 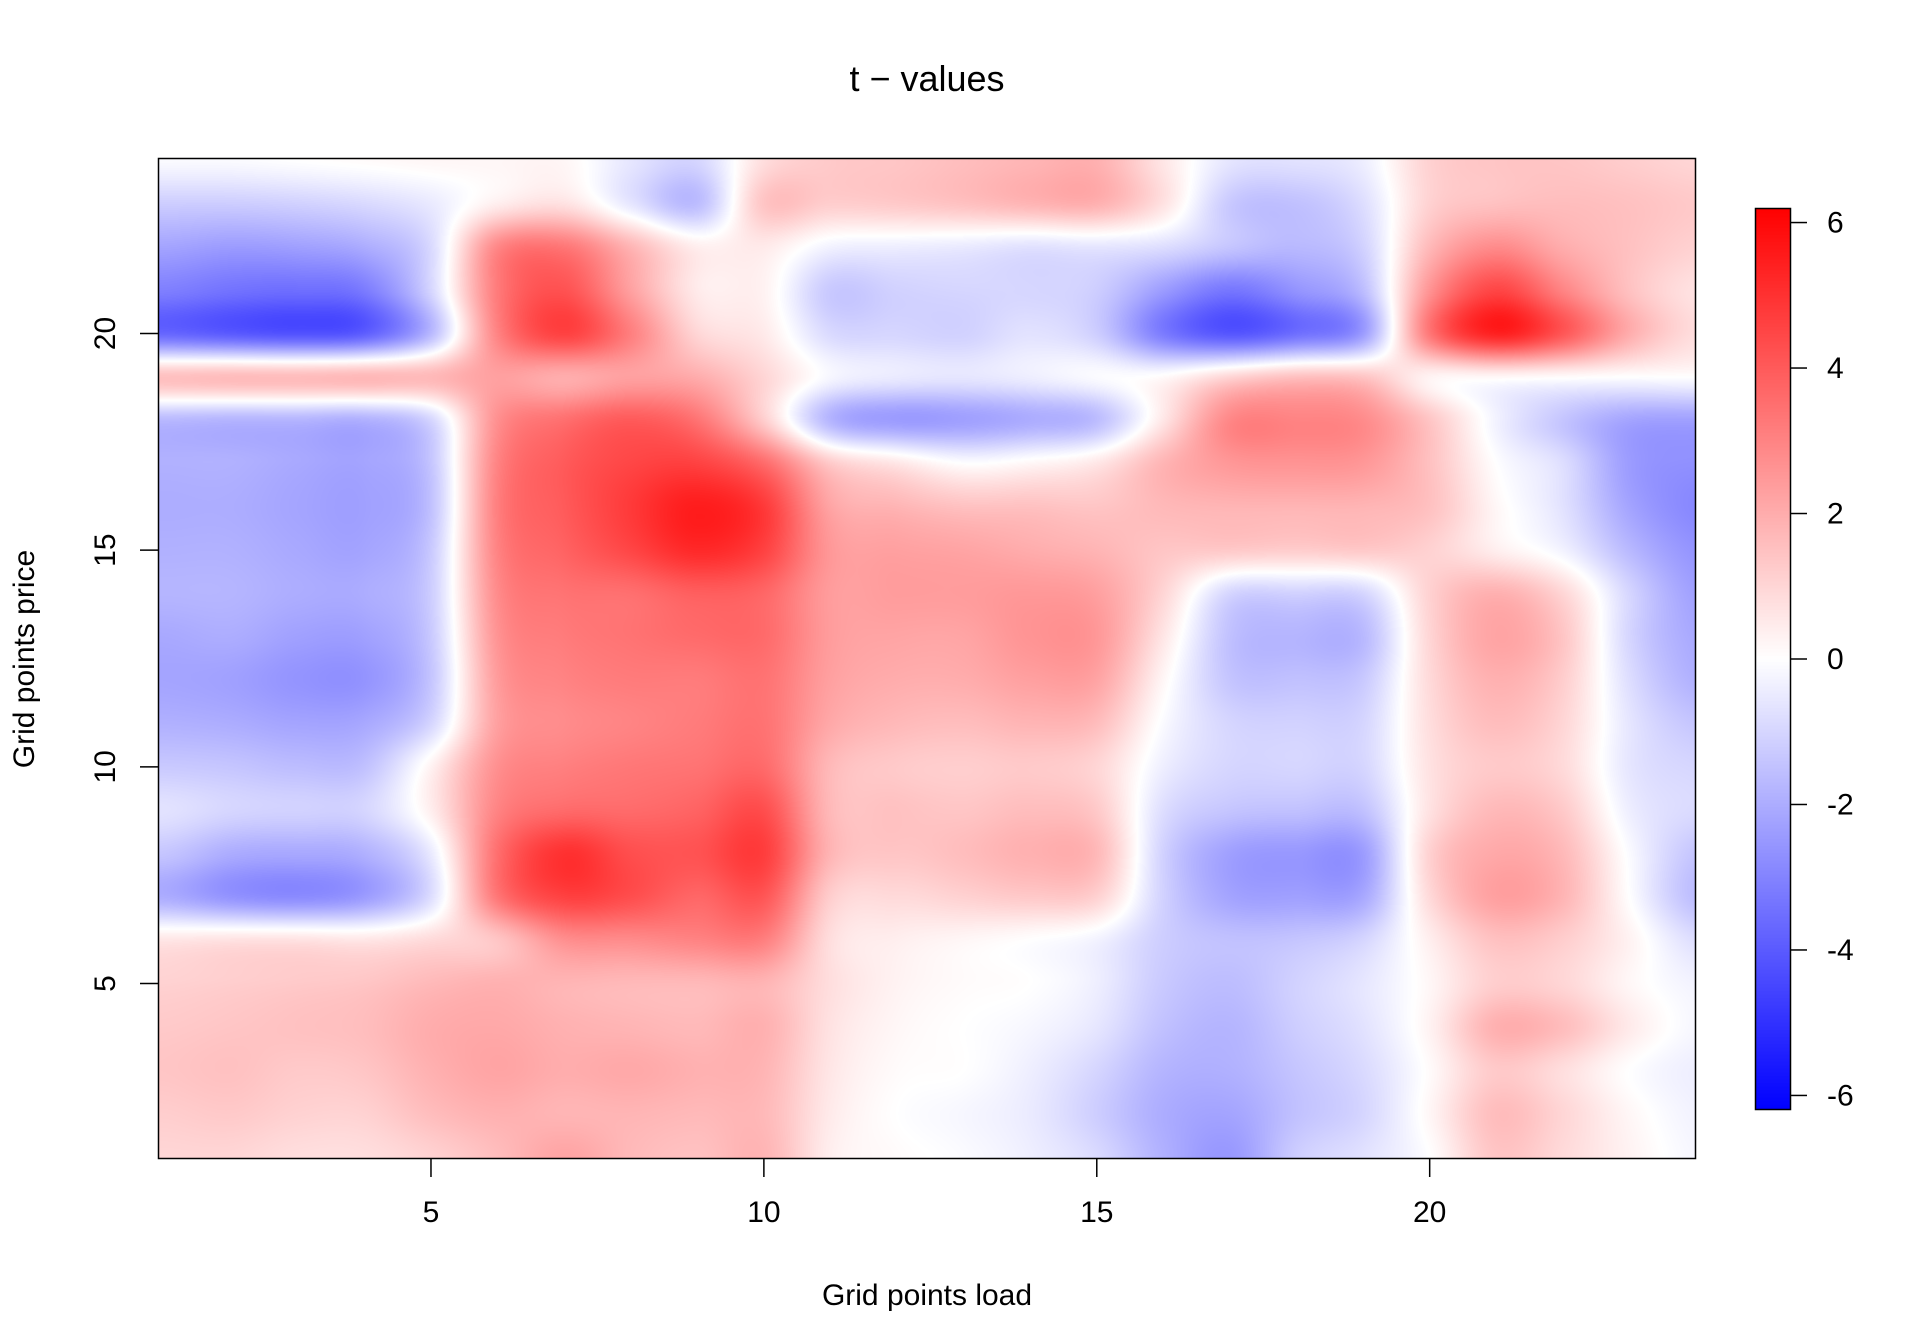 I want to click on y-axis: 5 10 15 20, so click(x=123, y=654).